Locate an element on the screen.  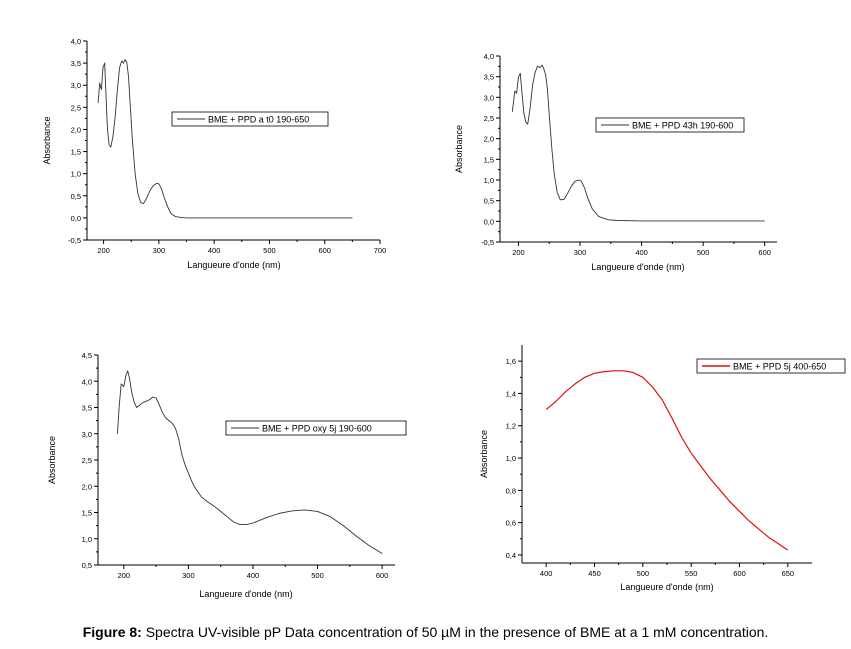
x-tick-label: 700 is located at coordinates (380, 250).